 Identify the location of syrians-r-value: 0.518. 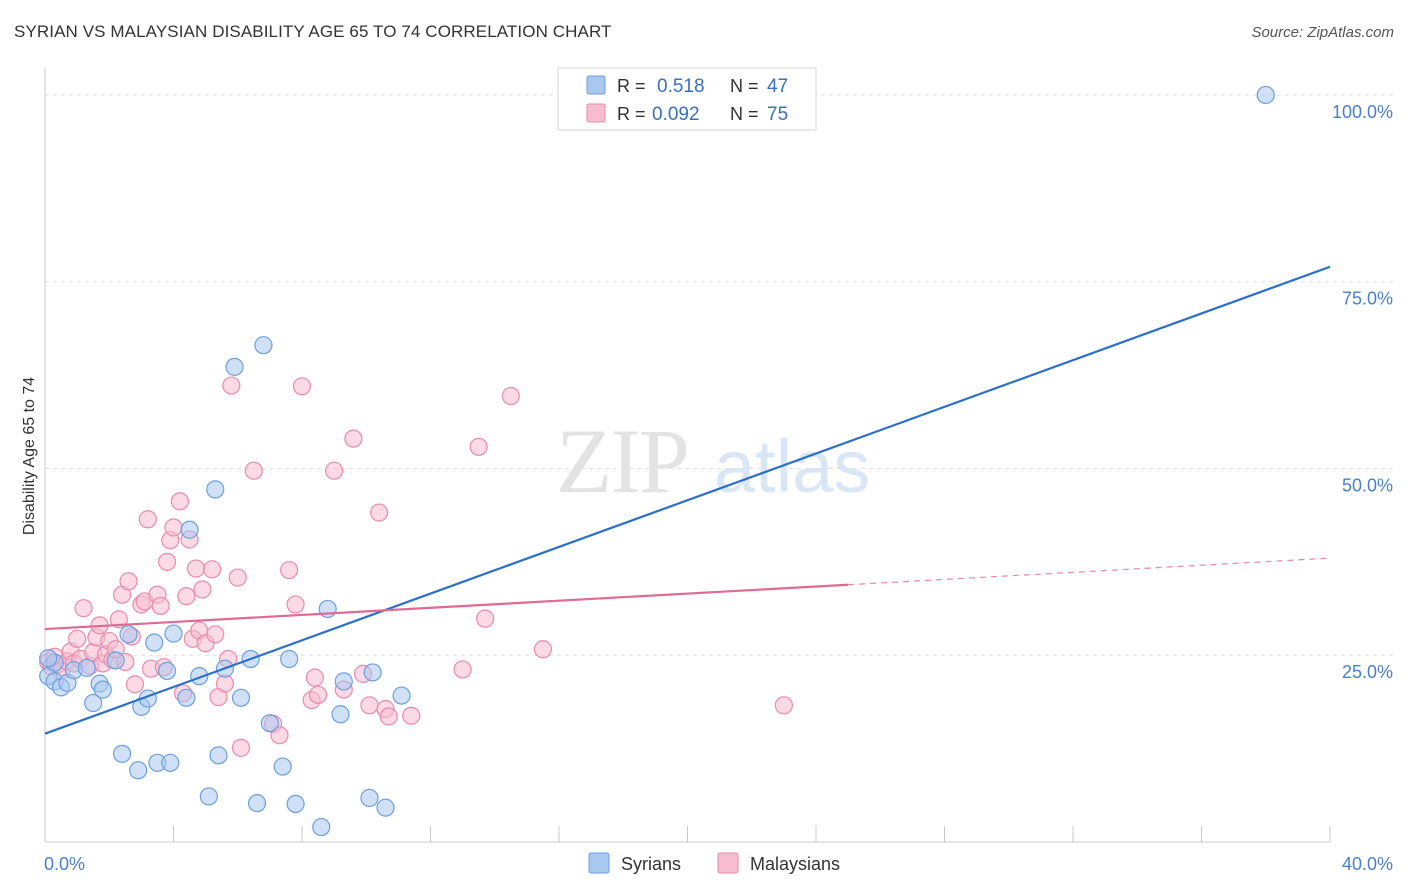
(681, 86).